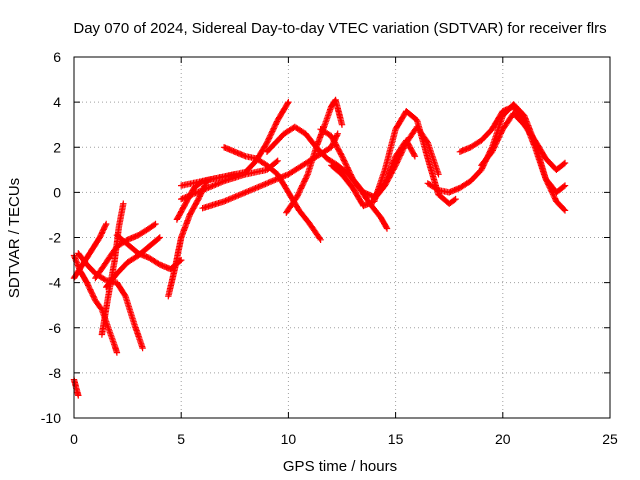 Image resolution: width=640 pixels, height=480 pixels. I want to click on x-tick-labels: 0 5 10 15 20 25, so click(344, 439).